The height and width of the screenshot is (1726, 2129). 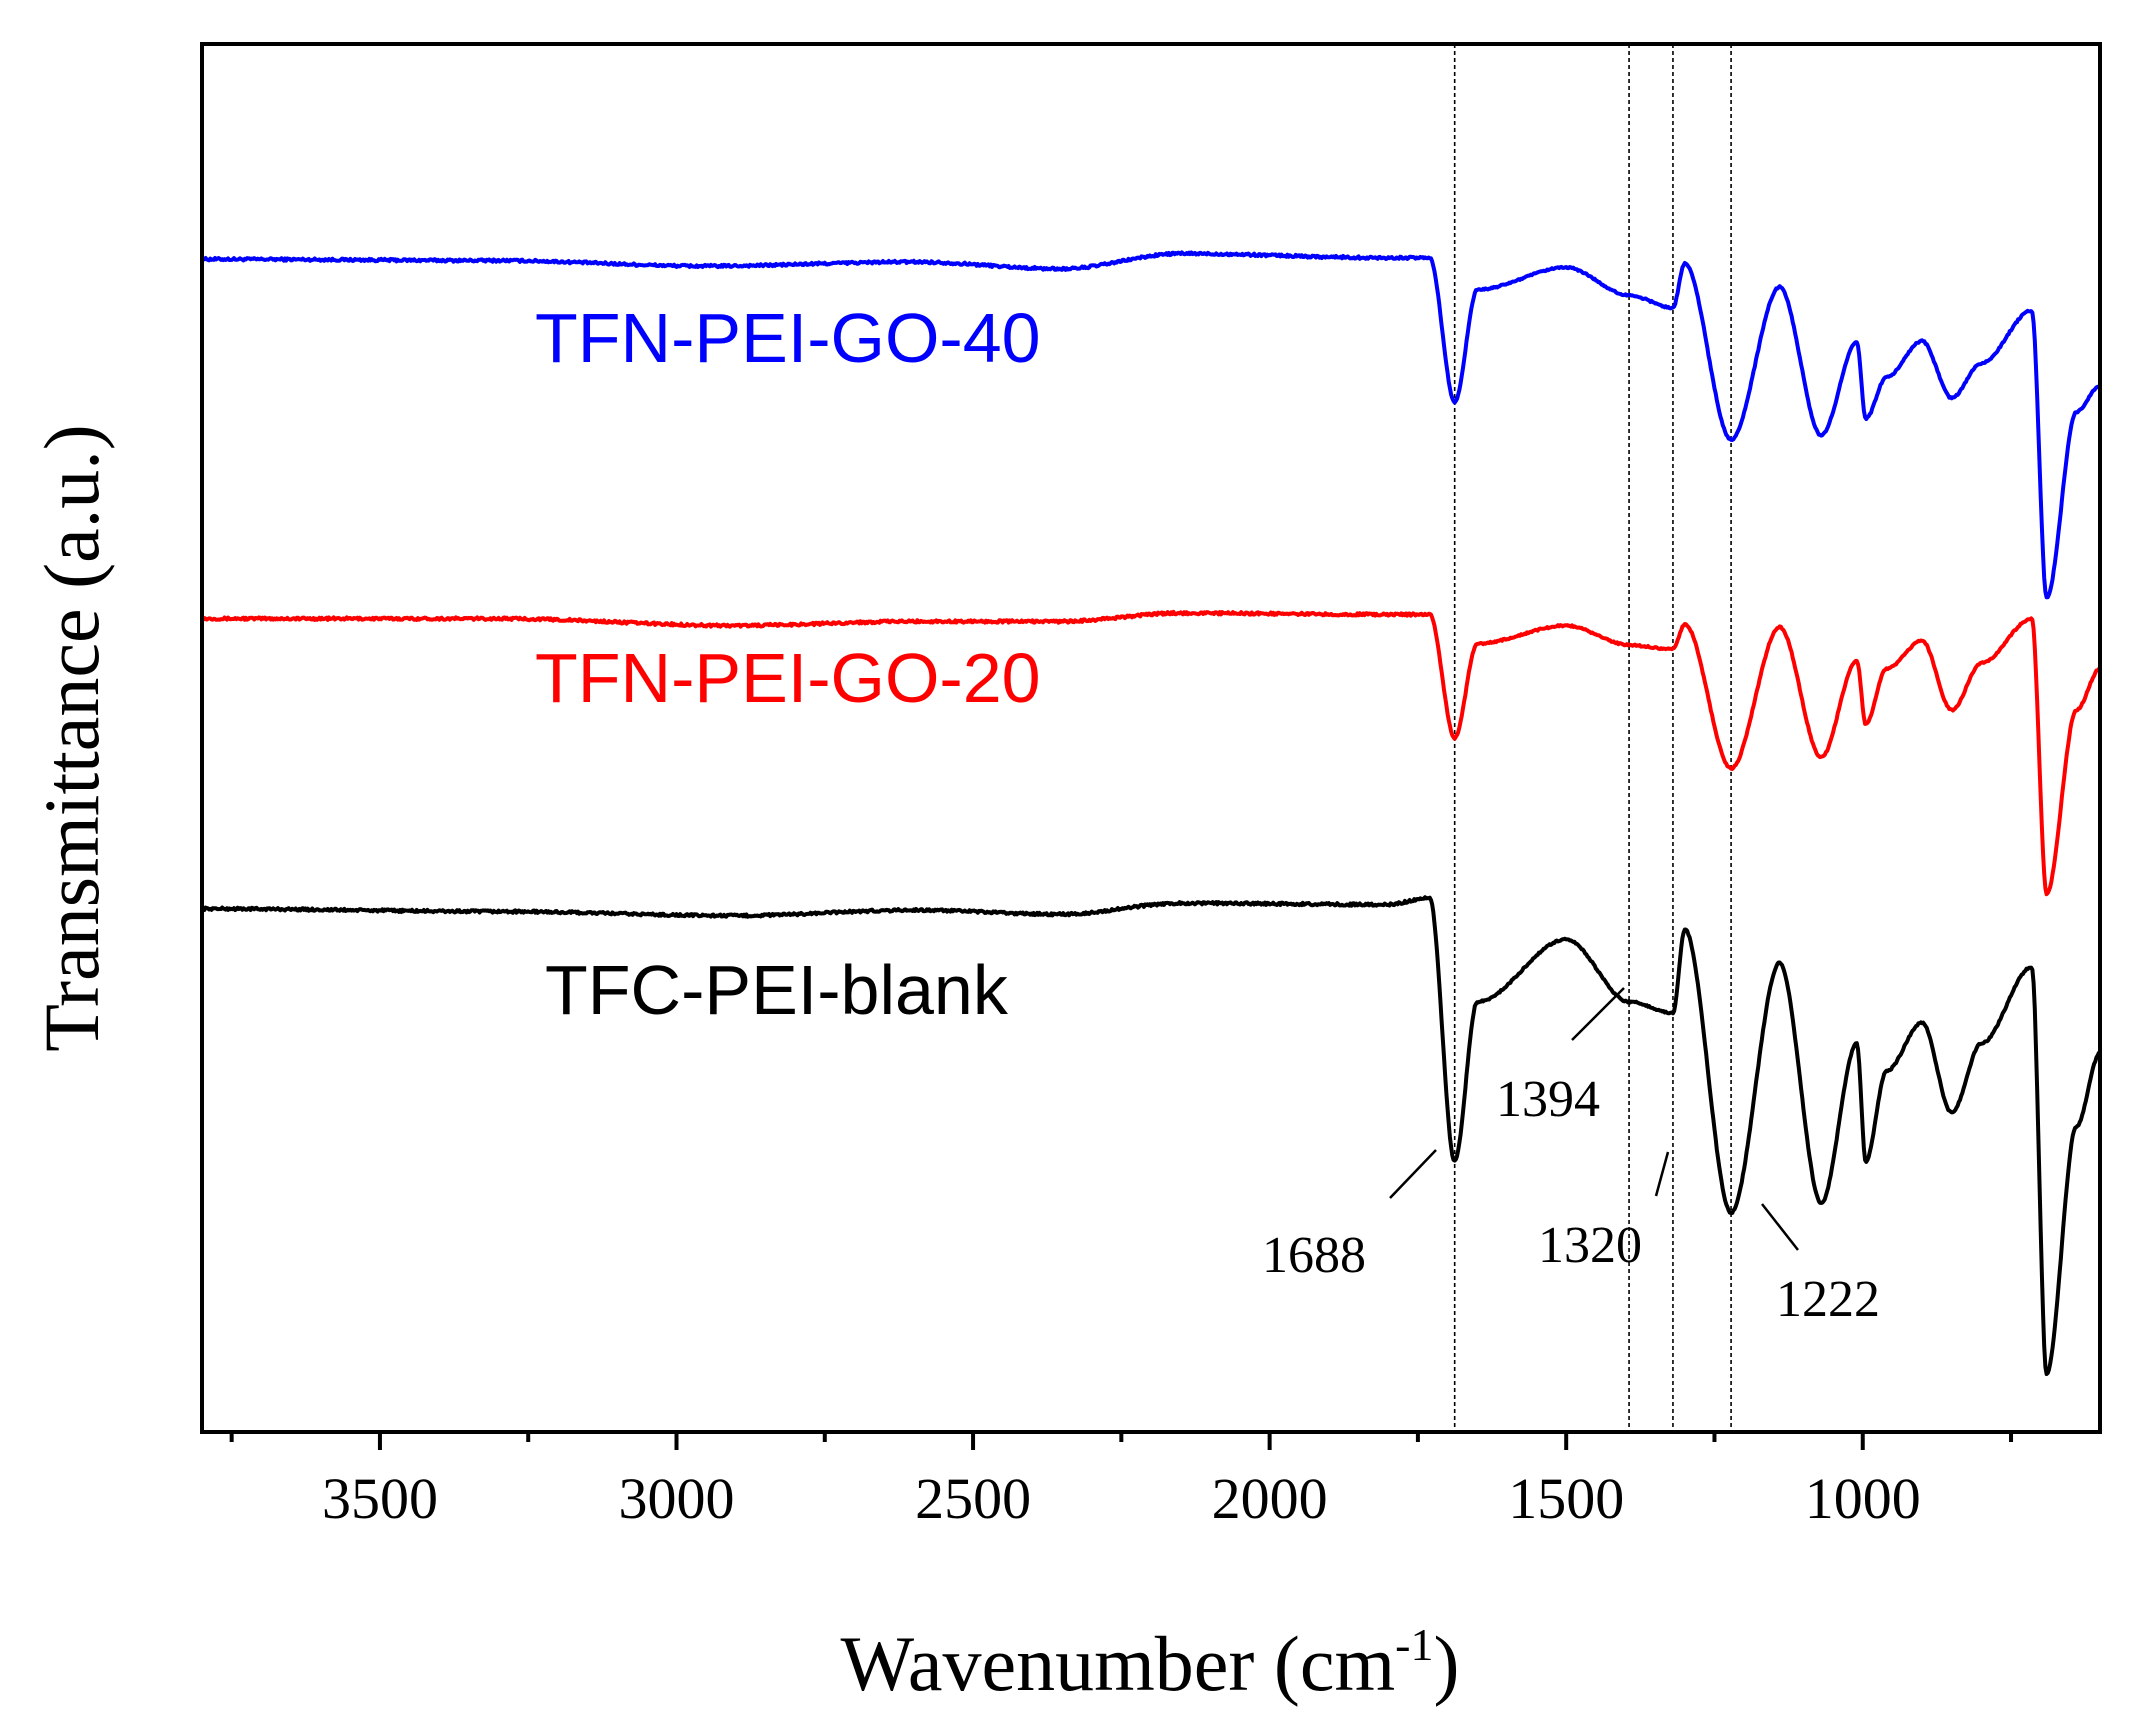 I want to click on x-axis-ticks, so click(x=1121, y=1441).